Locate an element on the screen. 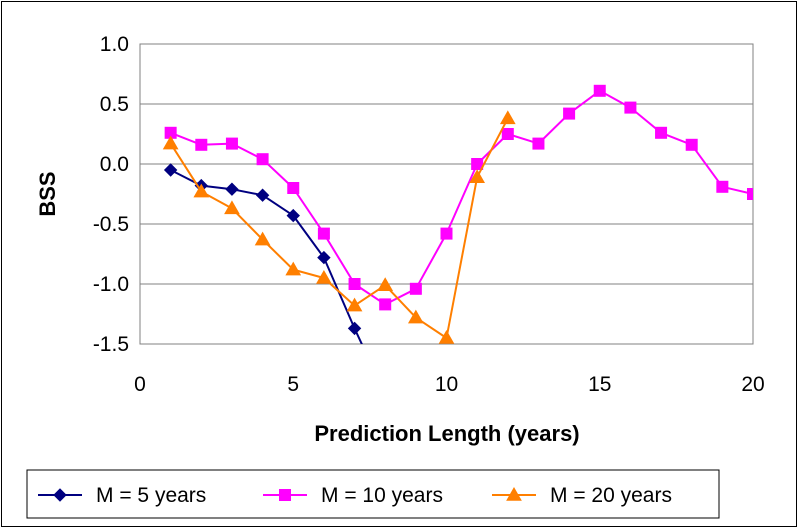 This screenshot has height=530, width=800. x-tick-label: 0 is located at coordinates (140, 384).